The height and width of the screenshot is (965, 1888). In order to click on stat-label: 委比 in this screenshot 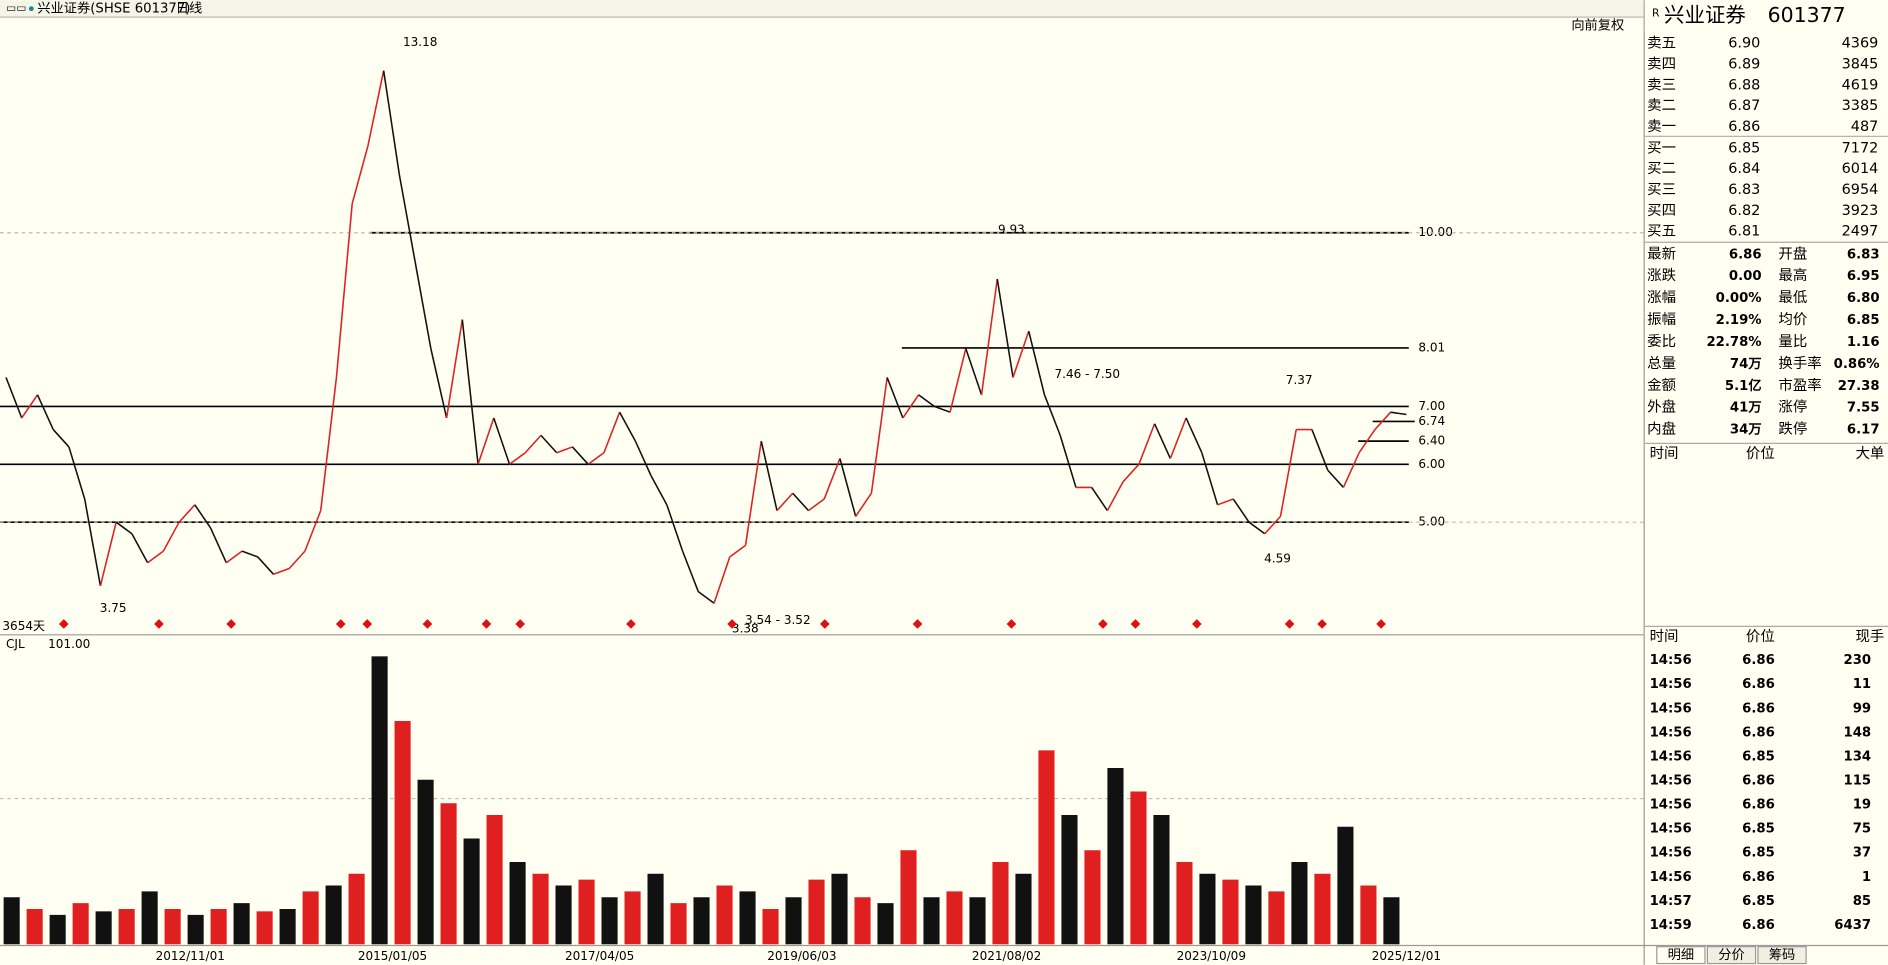, I will do `click(1661, 341)`.